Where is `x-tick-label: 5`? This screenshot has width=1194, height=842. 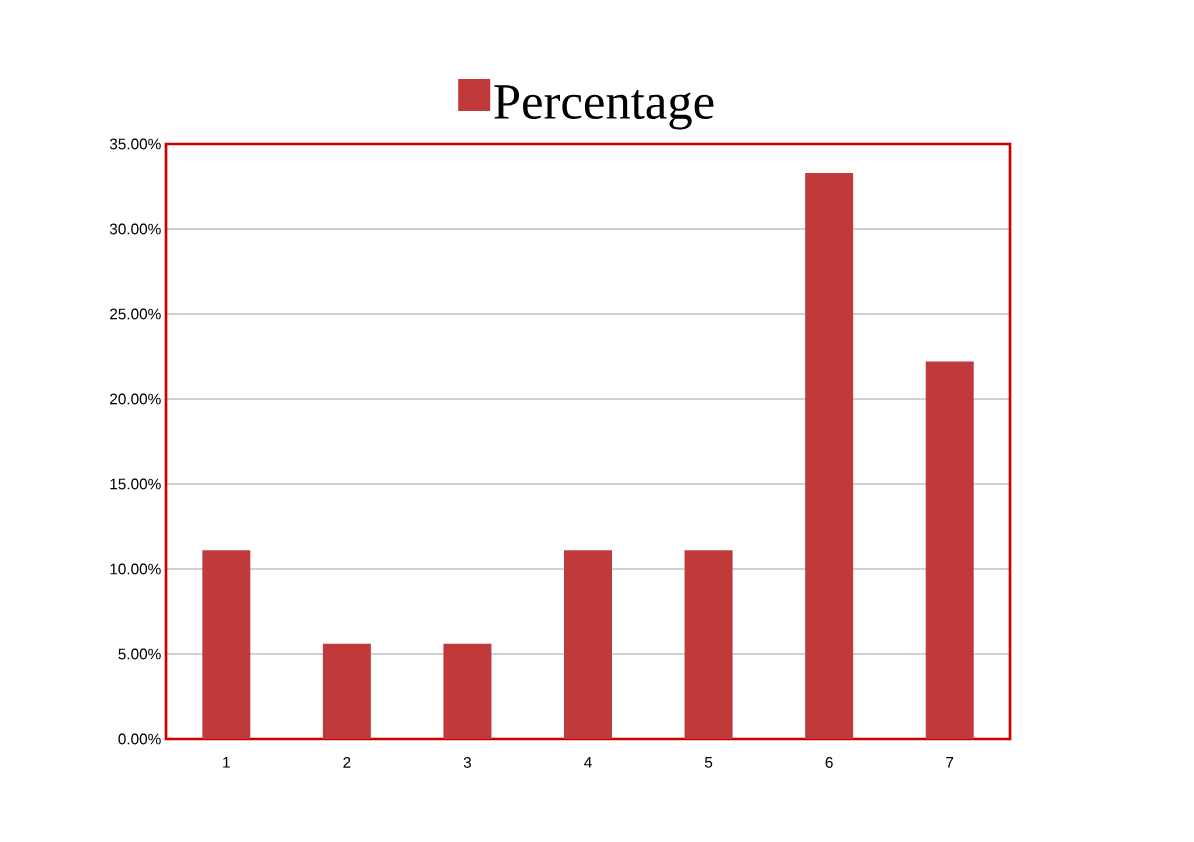 x-tick-label: 5 is located at coordinates (708, 762).